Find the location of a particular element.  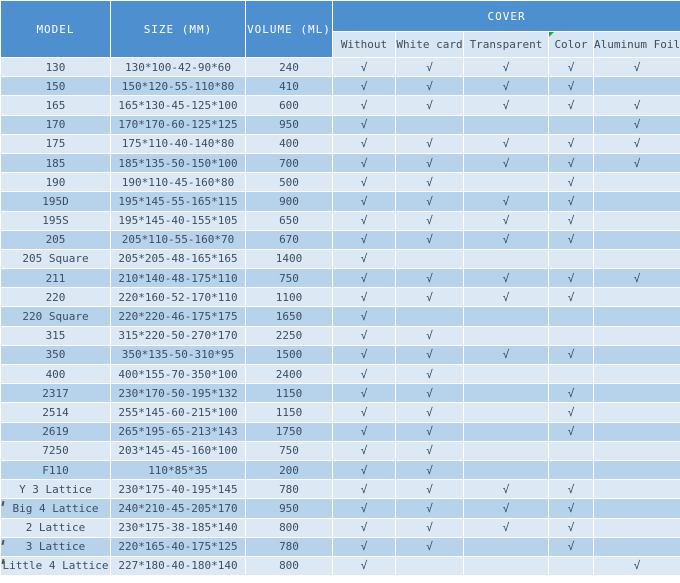

model-cell: 165 is located at coordinates (55, 105).